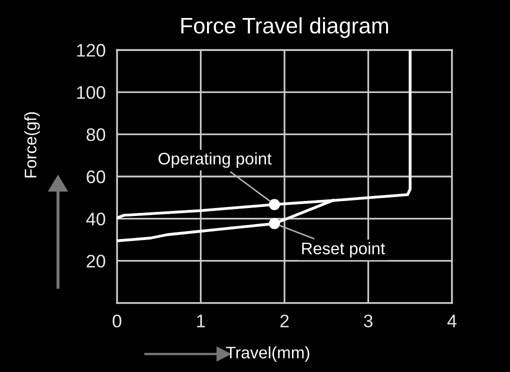 This screenshot has height=372, width=510. I want to click on x-tick-label: 1, so click(201, 321).